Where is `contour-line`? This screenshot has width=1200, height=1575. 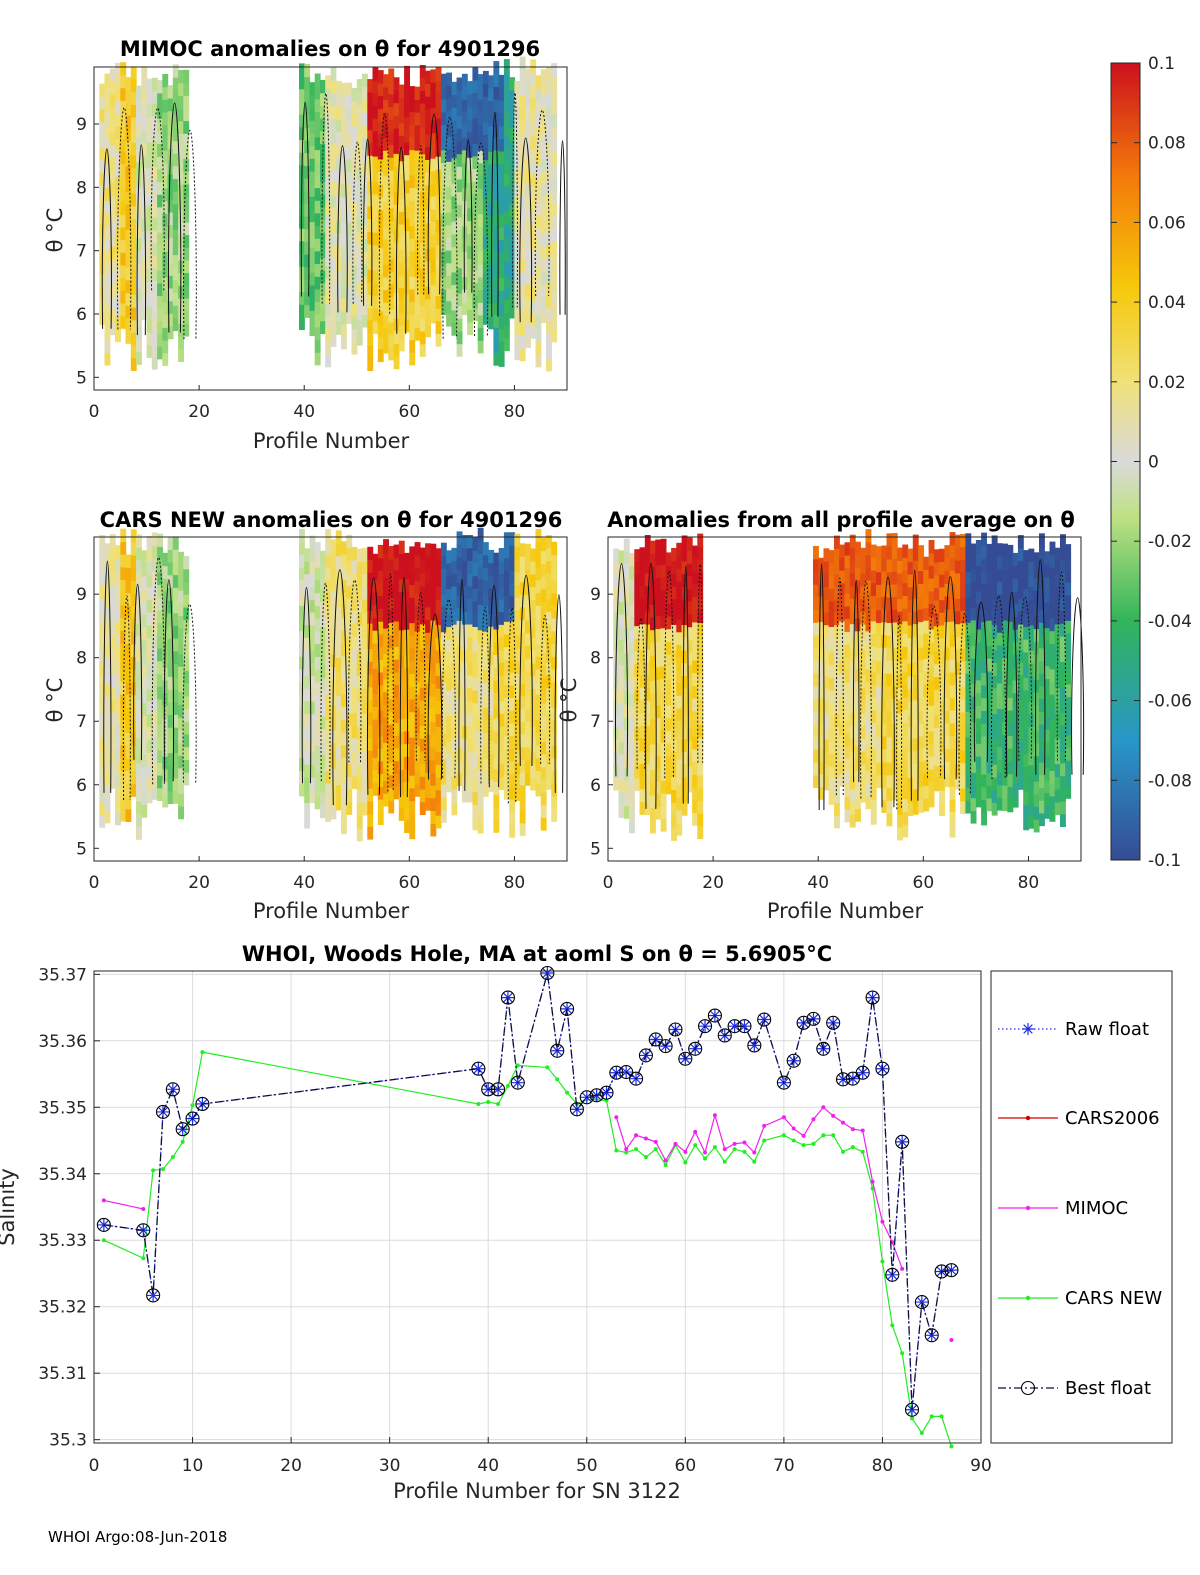
contour-line is located at coordinates (124, 218).